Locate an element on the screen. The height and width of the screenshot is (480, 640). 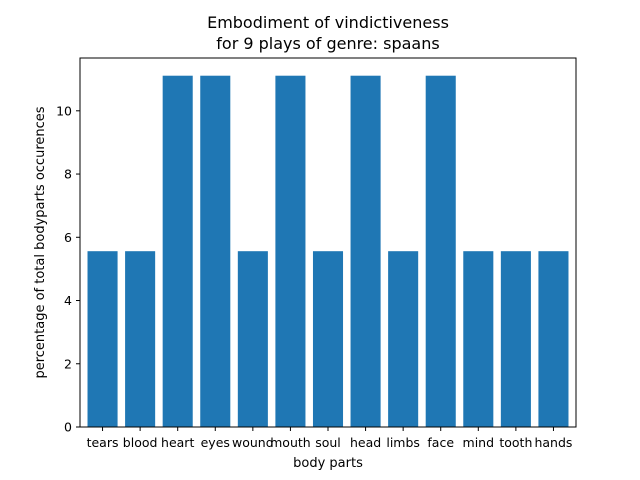
x-tick-label-face: face is located at coordinates (440, 442).